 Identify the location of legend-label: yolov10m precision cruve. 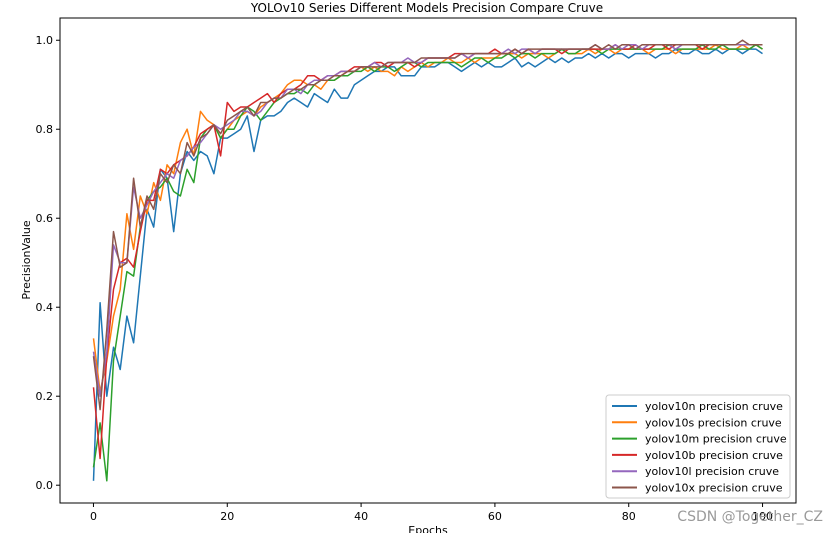
(716, 439).